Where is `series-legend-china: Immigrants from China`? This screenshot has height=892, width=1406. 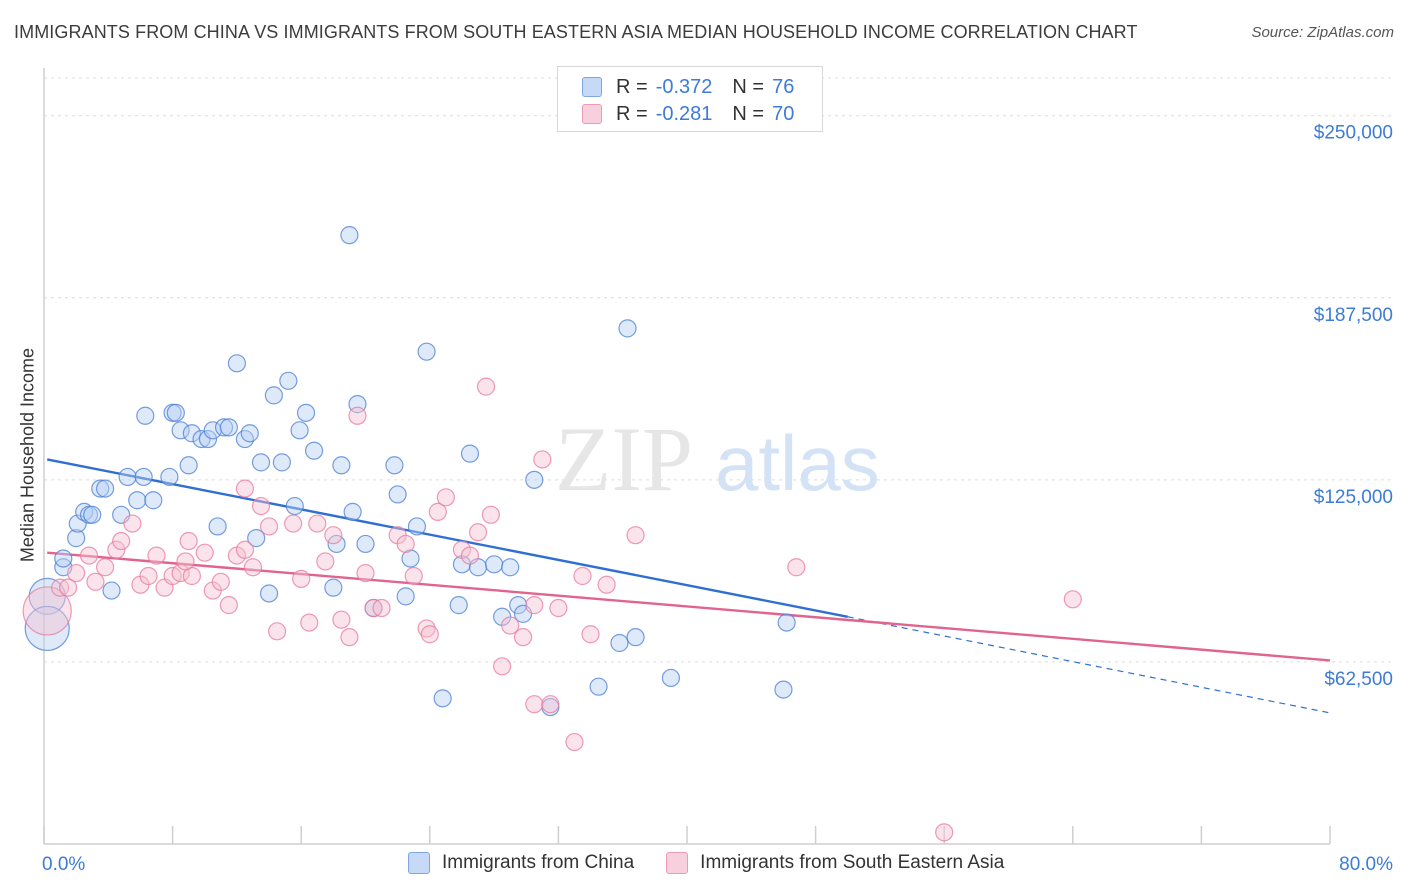
series-legend-china: Immigrants from China is located at coordinates (521, 863).